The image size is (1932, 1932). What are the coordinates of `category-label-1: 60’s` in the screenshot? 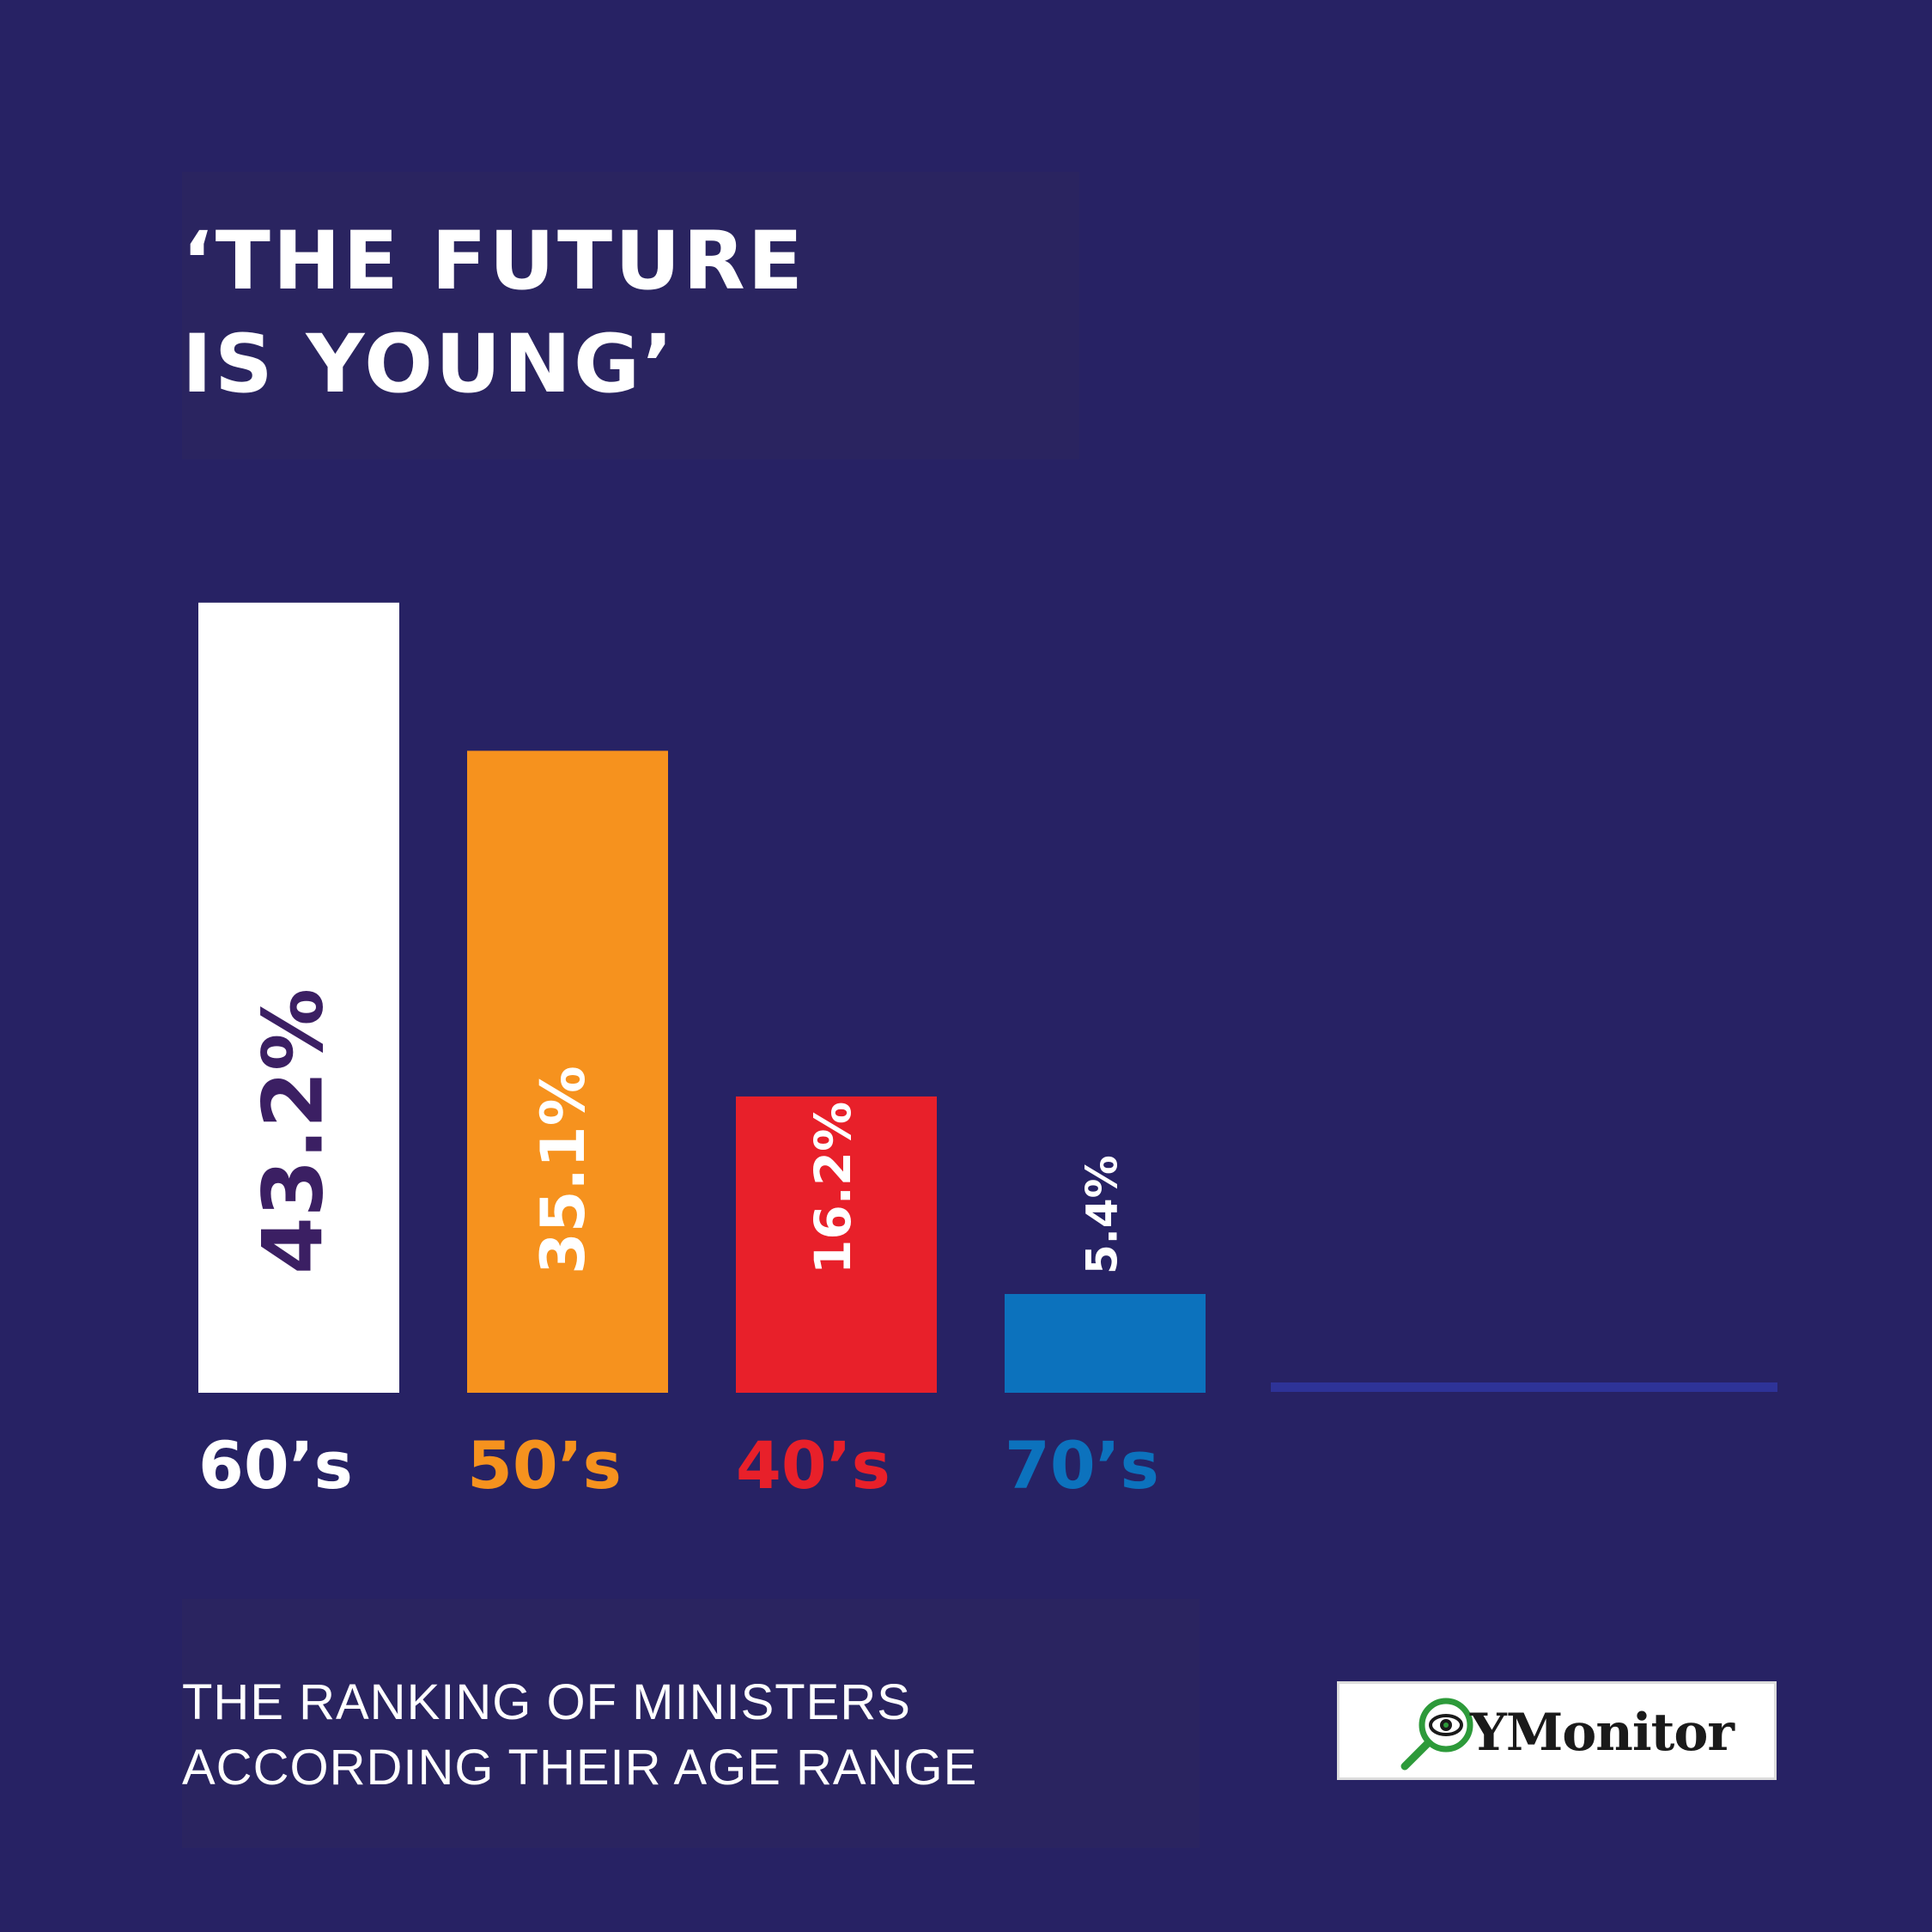 It's located at (275, 1466).